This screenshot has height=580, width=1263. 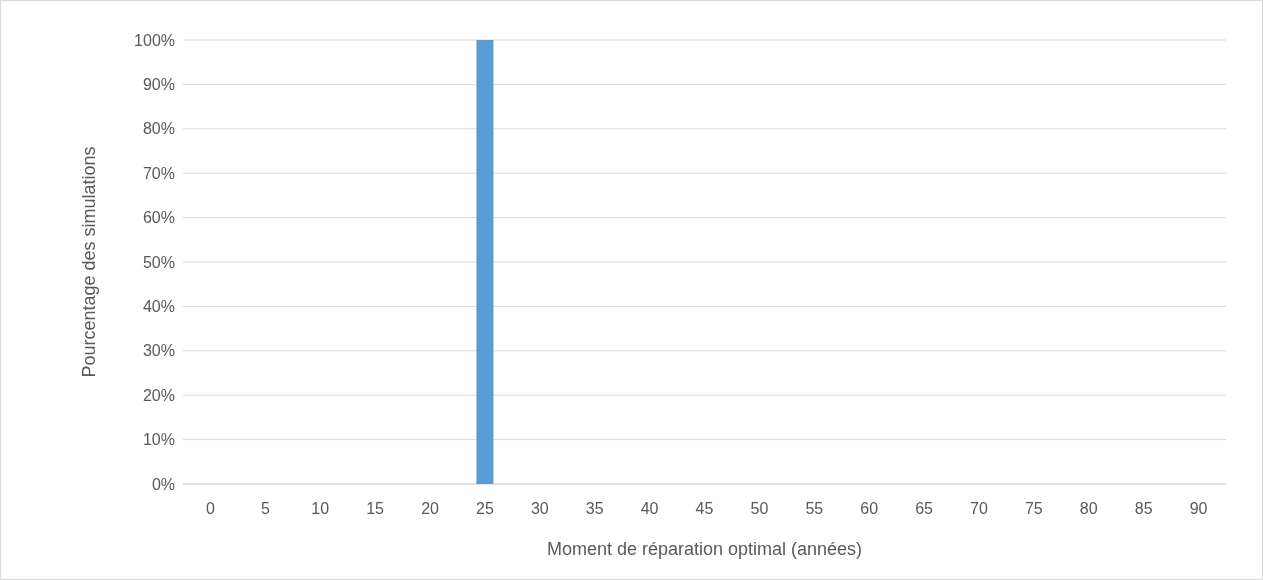 What do you see at coordinates (158, 440) in the screenshot?
I see `y-tick-label: 10%` at bounding box center [158, 440].